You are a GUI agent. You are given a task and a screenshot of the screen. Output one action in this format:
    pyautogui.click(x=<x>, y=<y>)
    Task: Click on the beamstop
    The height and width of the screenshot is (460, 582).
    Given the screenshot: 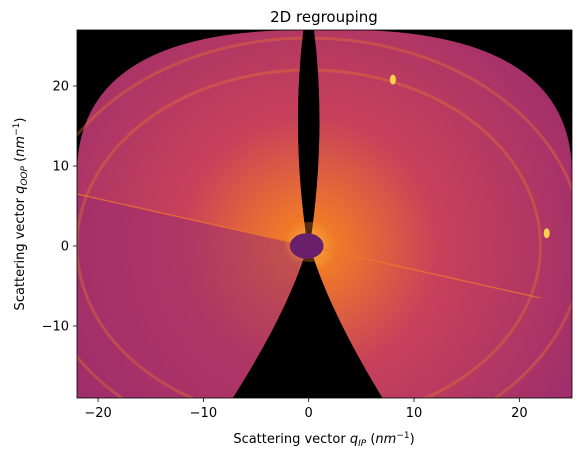 What is the action you would take?
    pyautogui.click(x=306, y=246)
    